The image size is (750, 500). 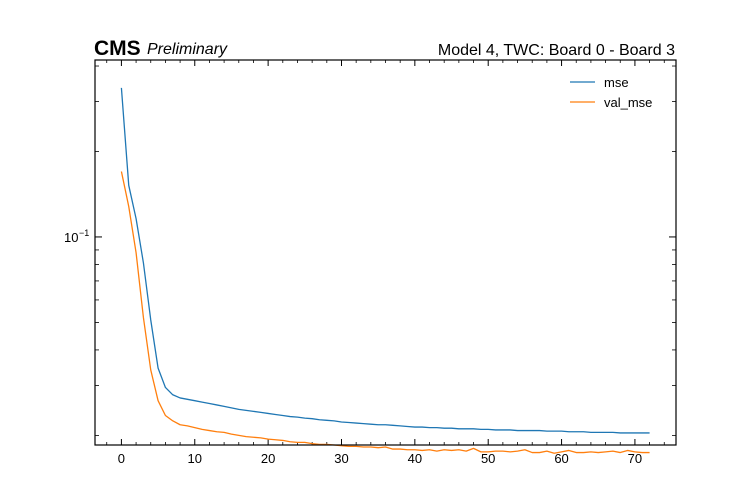 I want to click on x-tick-label: 70, so click(x=635, y=458).